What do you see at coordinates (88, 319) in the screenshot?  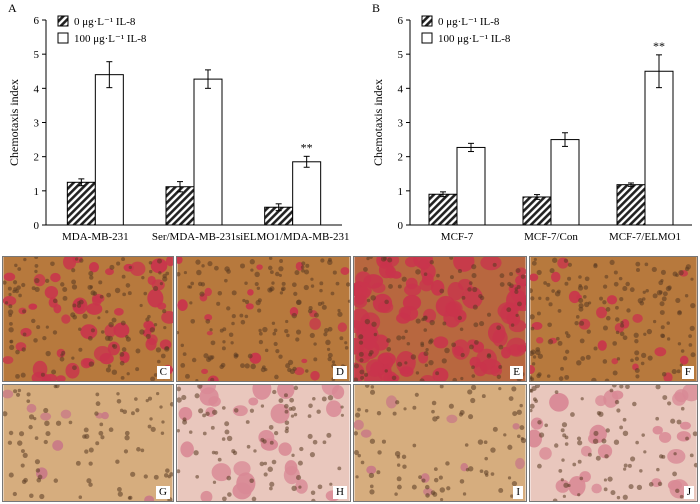 I see `micrograph-c-image` at bounding box center [88, 319].